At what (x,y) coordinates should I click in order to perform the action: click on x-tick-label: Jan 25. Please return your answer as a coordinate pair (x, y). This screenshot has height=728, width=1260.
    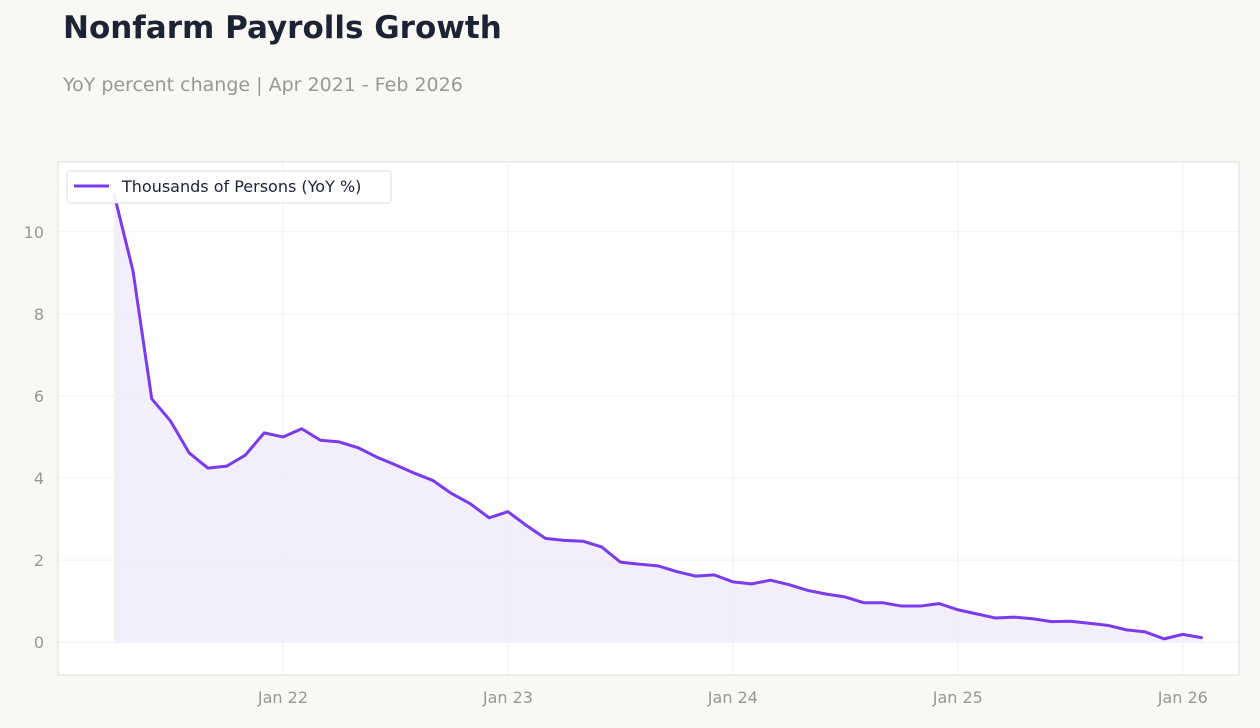
    Looking at the image, I should click on (957, 697).